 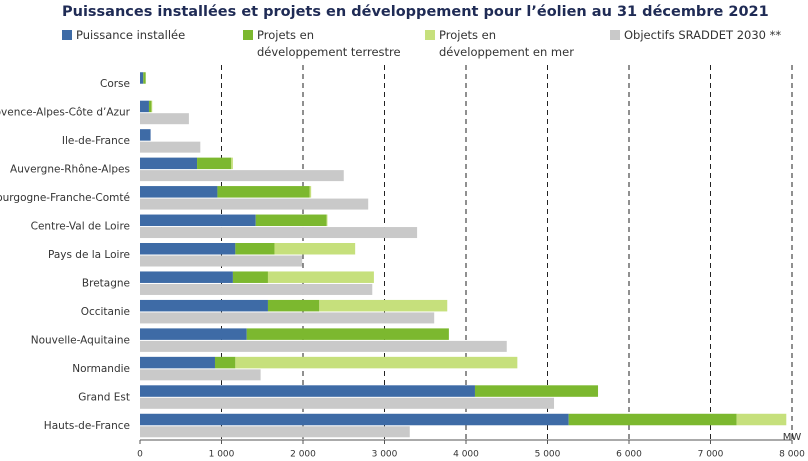 I want to click on x-tick-label: 7 000, so click(x=711, y=455).